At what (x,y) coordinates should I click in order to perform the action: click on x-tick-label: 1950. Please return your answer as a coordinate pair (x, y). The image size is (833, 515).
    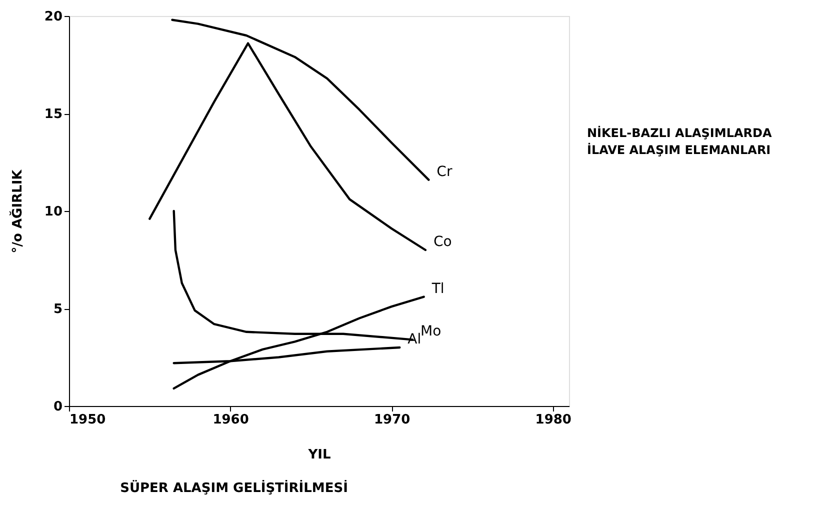
    Looking at the image, I should click on (88, 420).